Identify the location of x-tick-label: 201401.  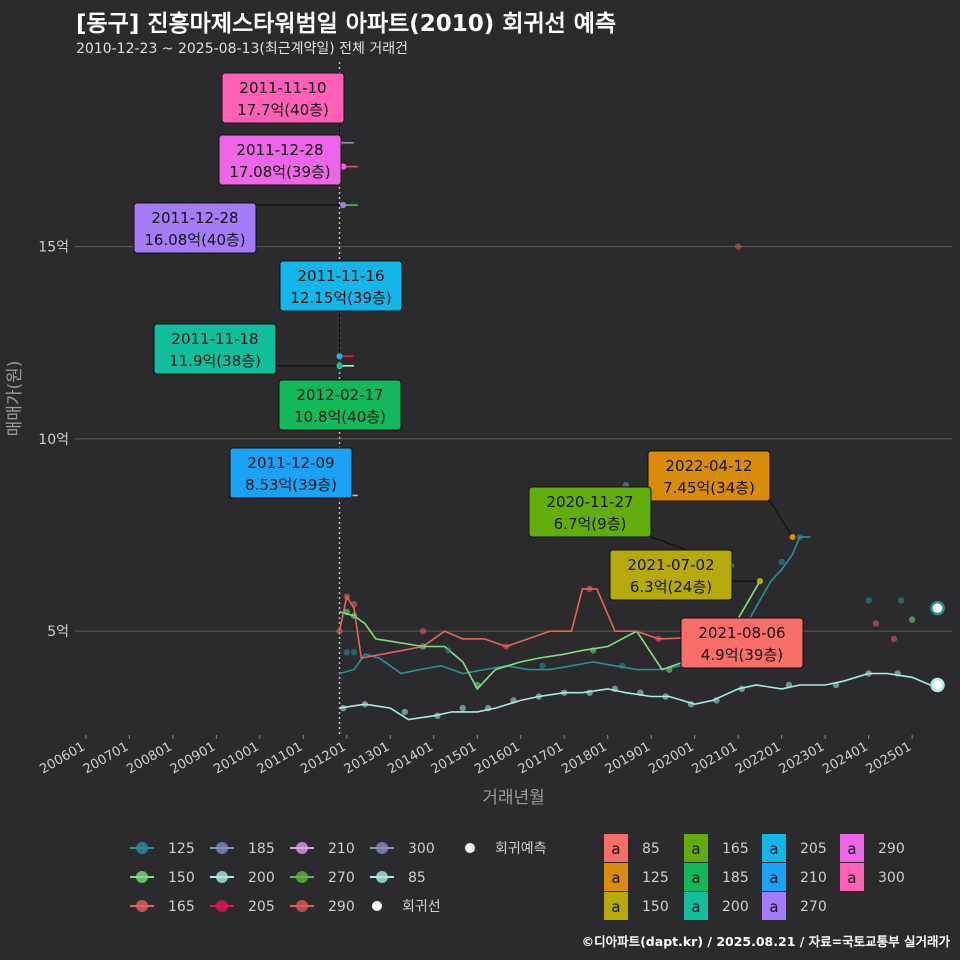
(410, 758).